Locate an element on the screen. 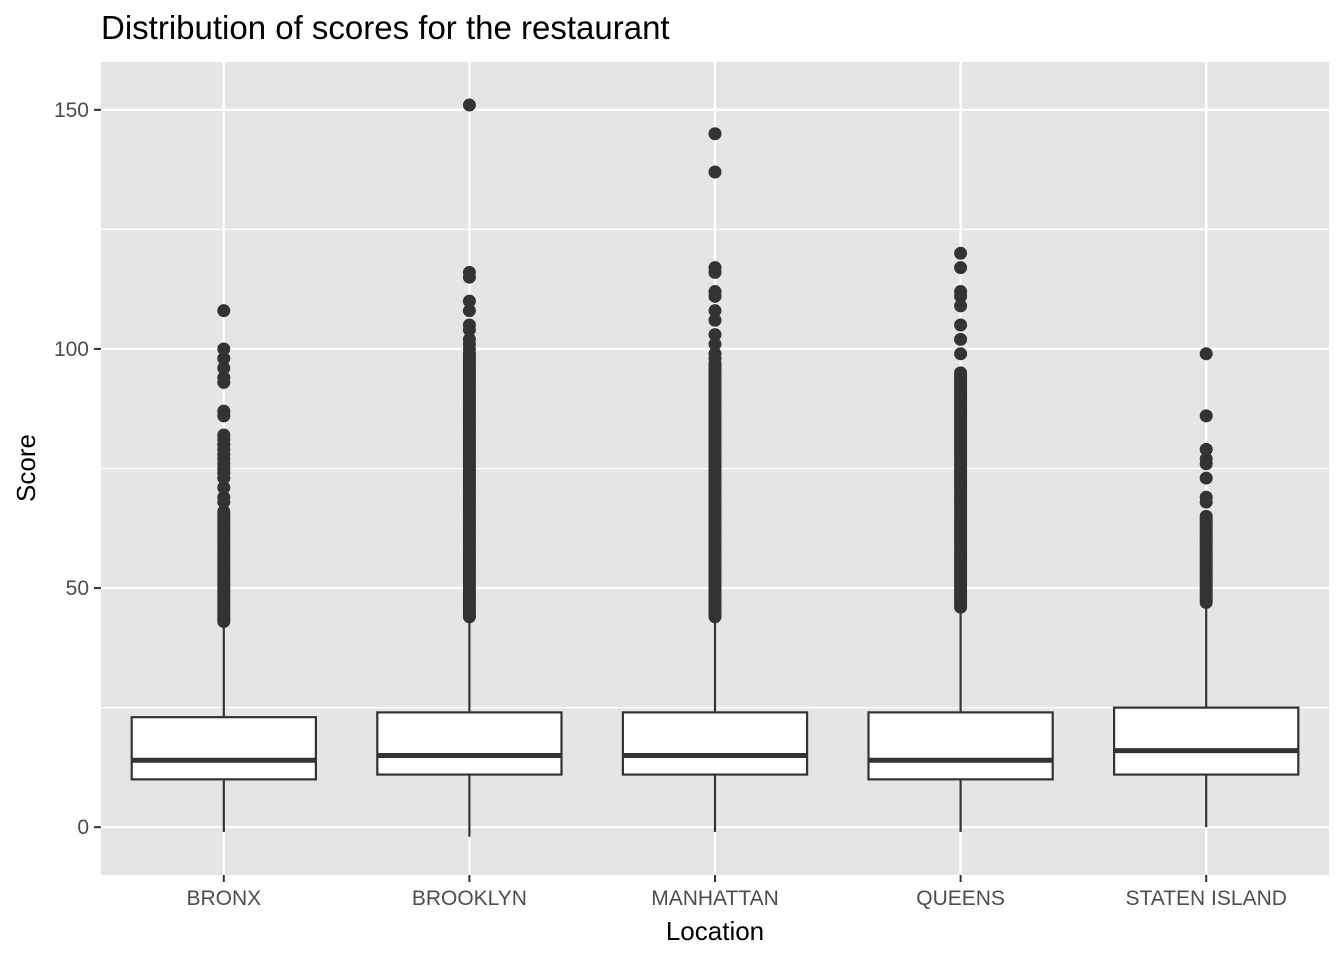  x-tick-label: BROOKLYN is located at coordinates (469, 898).